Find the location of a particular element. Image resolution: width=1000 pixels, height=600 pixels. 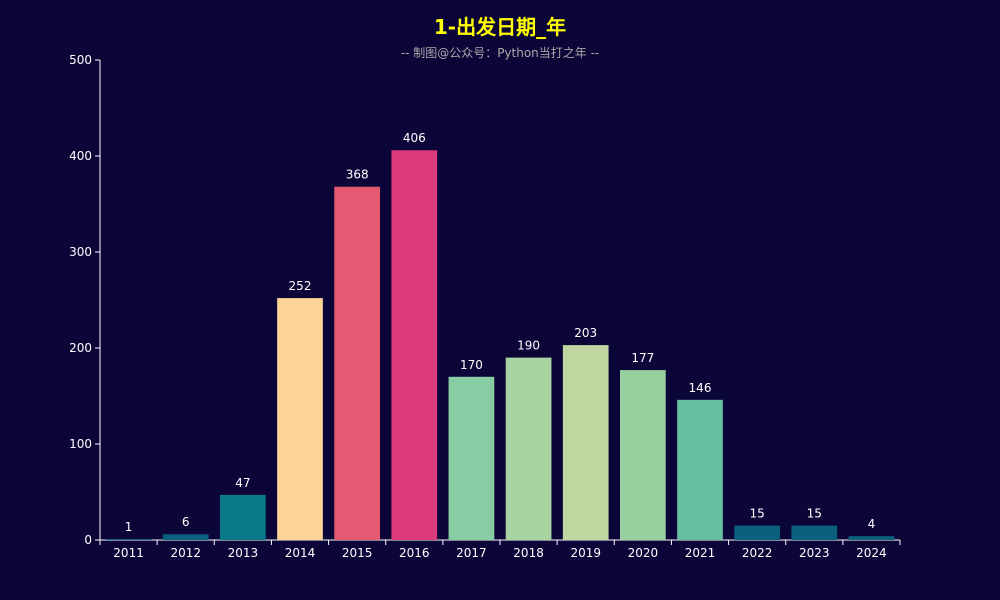

data-label-2022: 15 is located at coordinates (757, 514).